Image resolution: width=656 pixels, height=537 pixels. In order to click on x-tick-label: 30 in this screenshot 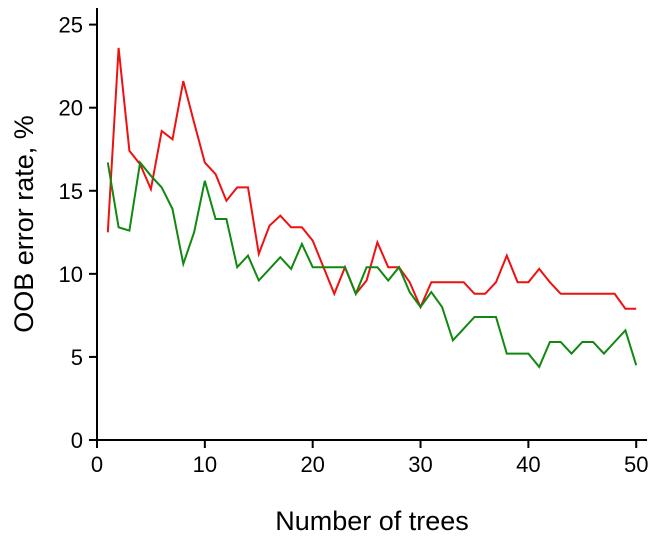, I will do `click(420, 464)`.